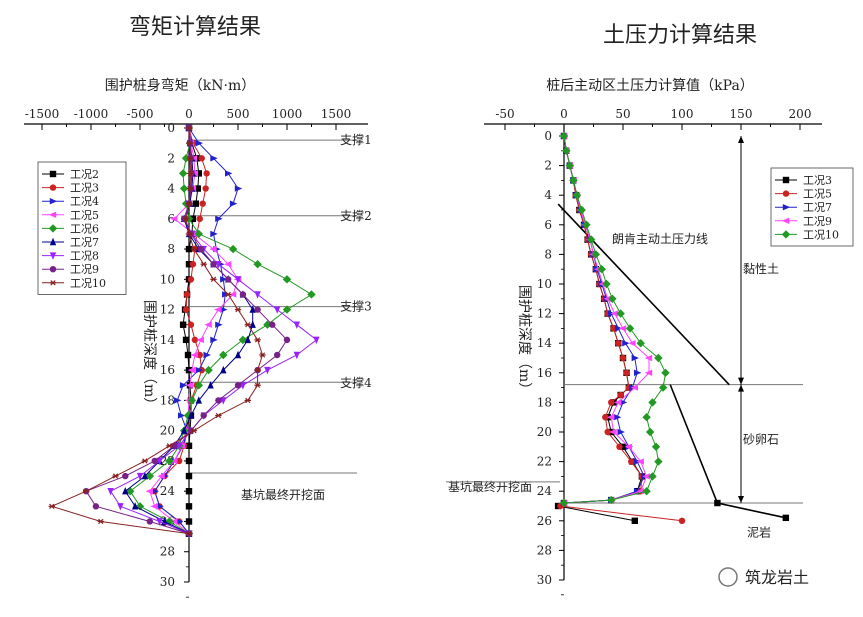 The width and height of the screenshot is (863, 617). Describe the element at coordinates (761, 269) in the screenshot. I see `pressure-layer-label: 黏性土` at that location.